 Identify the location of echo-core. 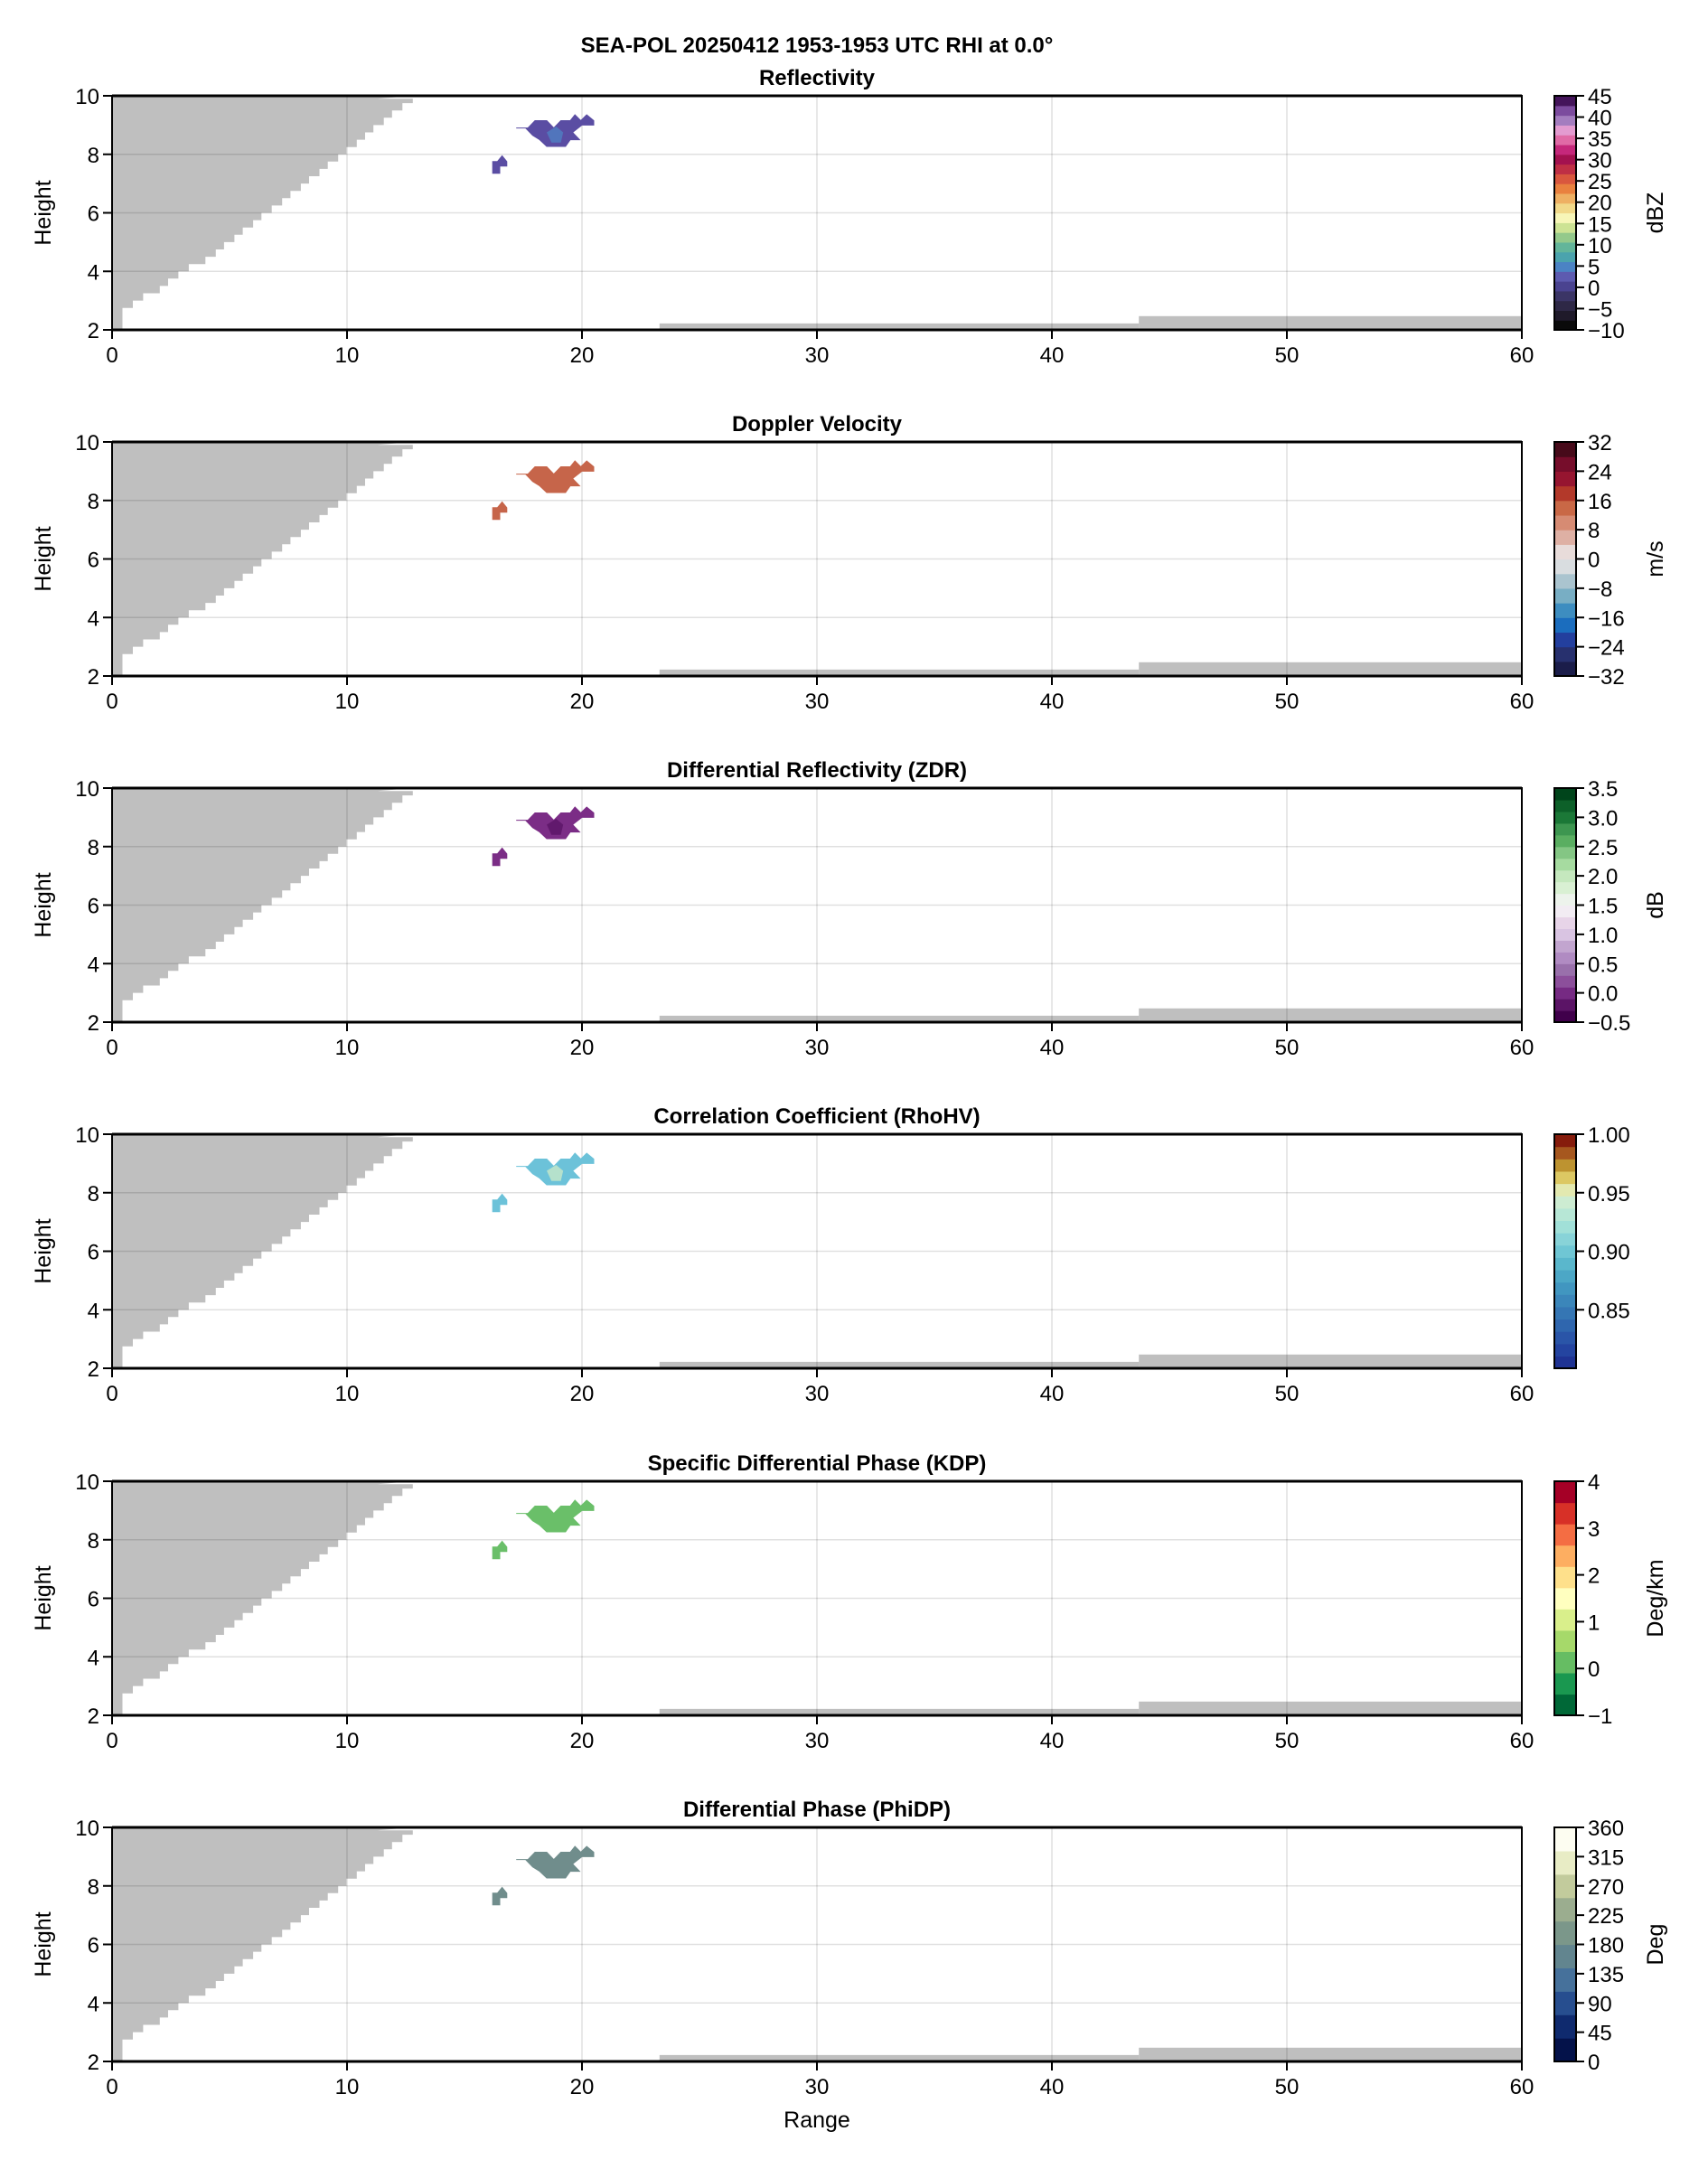
(555, 1173).